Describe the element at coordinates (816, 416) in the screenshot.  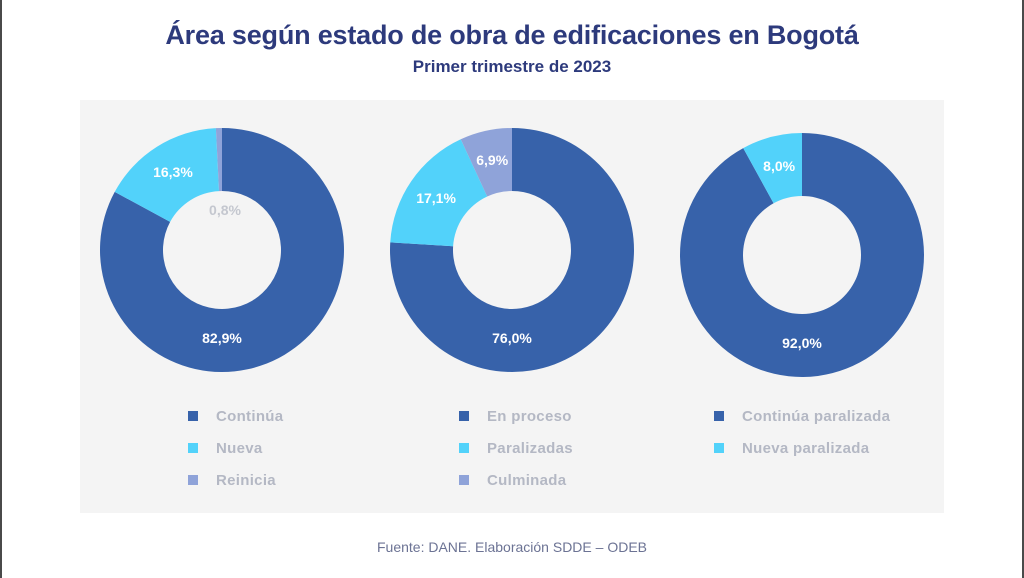
I see `legend-label: Continúa paralizada` at that location.